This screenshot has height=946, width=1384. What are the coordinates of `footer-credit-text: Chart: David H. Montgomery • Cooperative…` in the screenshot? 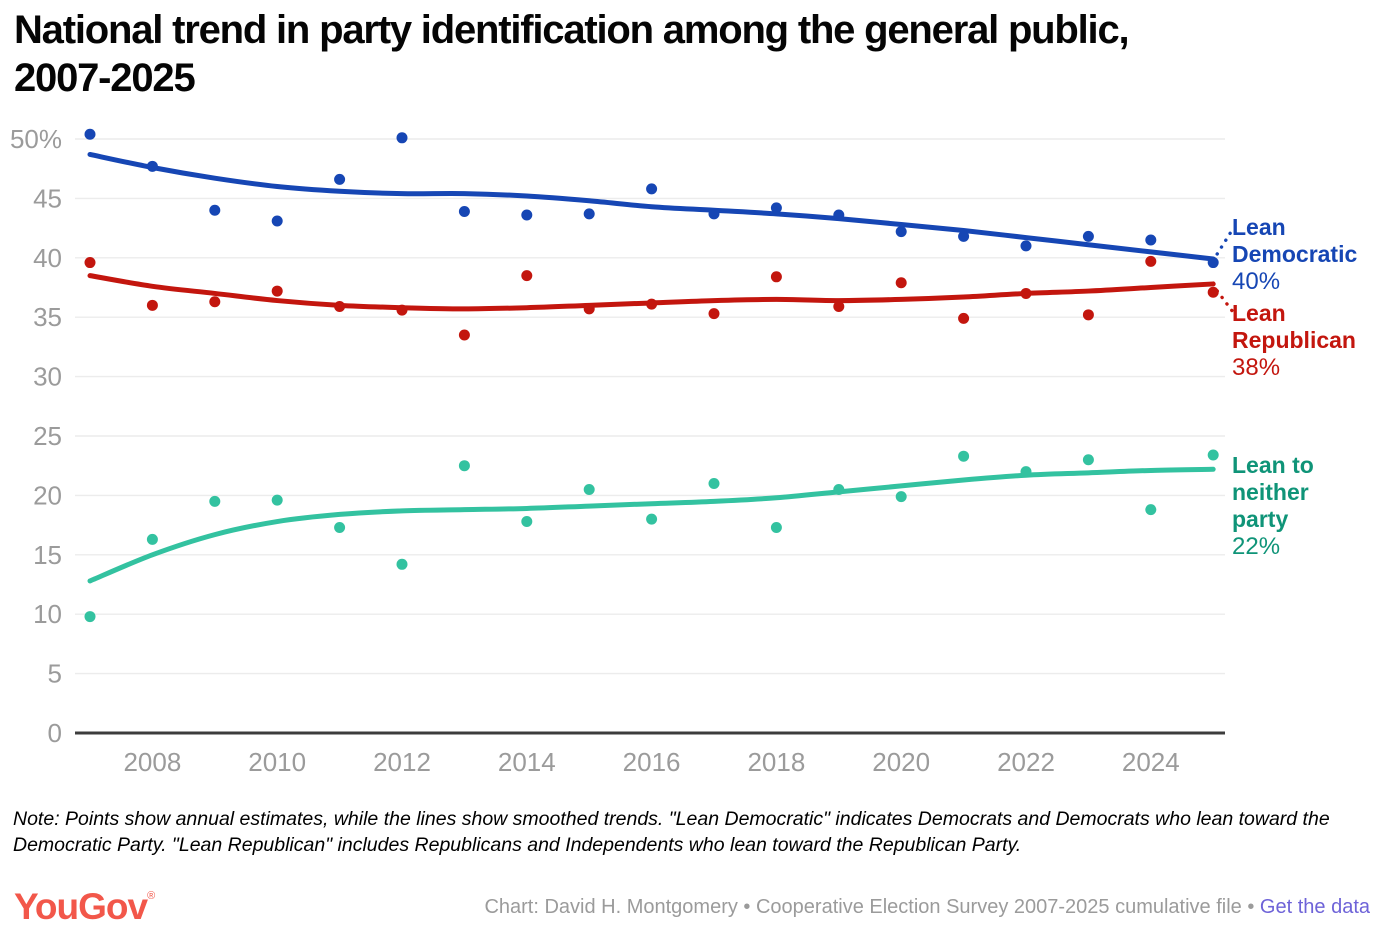 It's located at (872, 907).